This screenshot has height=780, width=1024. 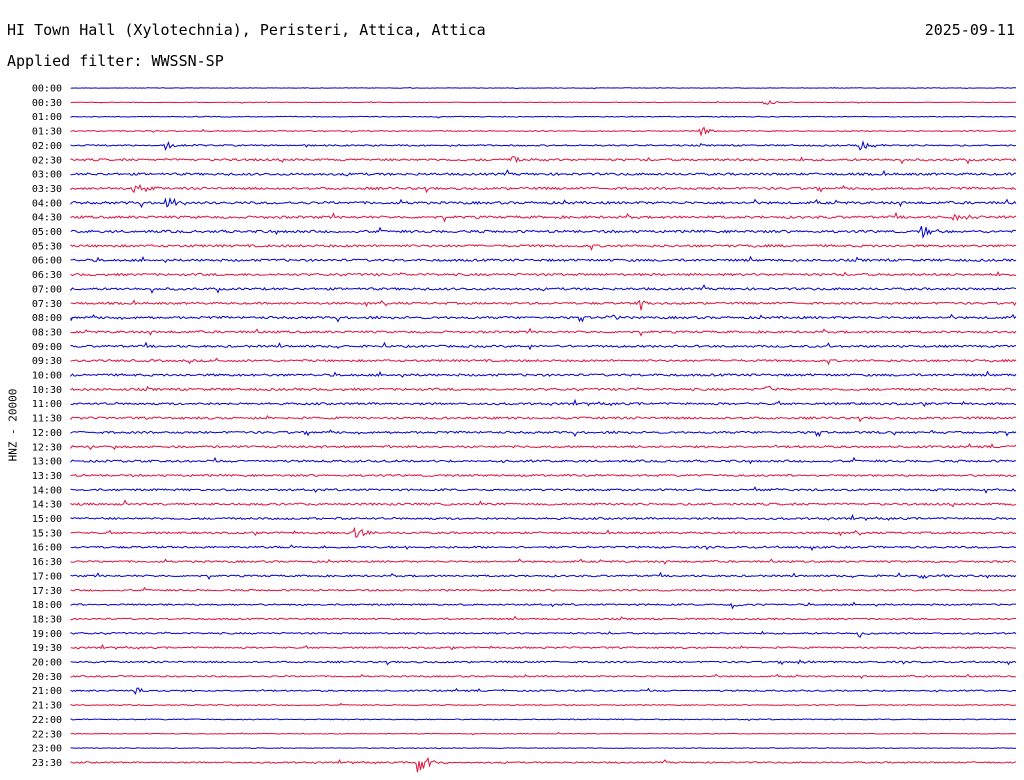 I want to click on tick-label-2000: 20:00, so click(x=47, y=663).